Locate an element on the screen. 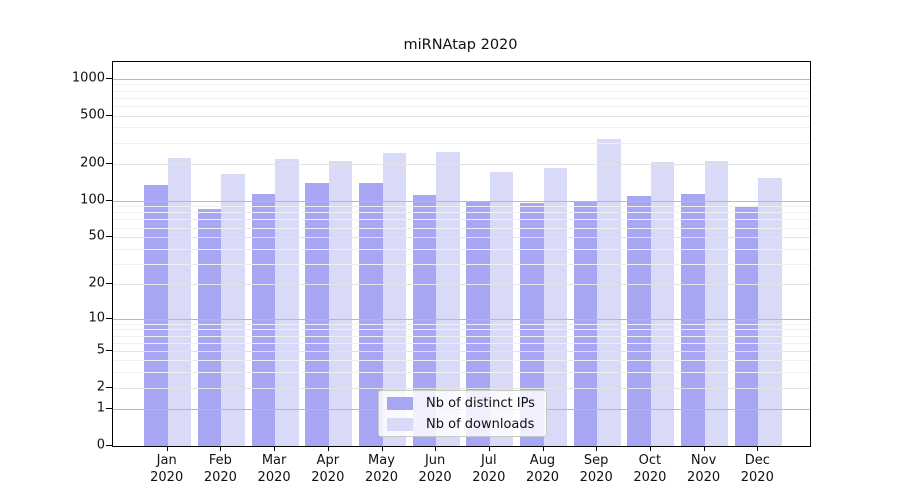 The height and width of the screenshot is (500, 900). y-tick-label-50: 50 is located at coordinates (96, 236).